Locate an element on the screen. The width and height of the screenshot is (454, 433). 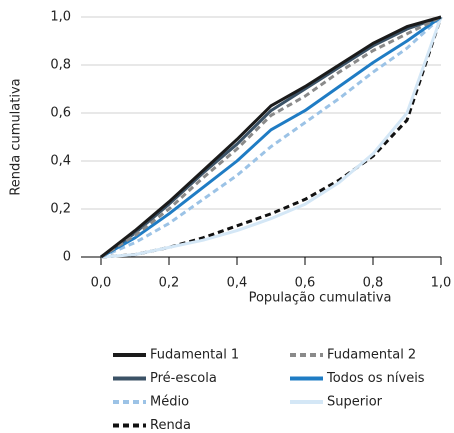
legend-label: Fudamental 2 is located at coordinates (371, 355).